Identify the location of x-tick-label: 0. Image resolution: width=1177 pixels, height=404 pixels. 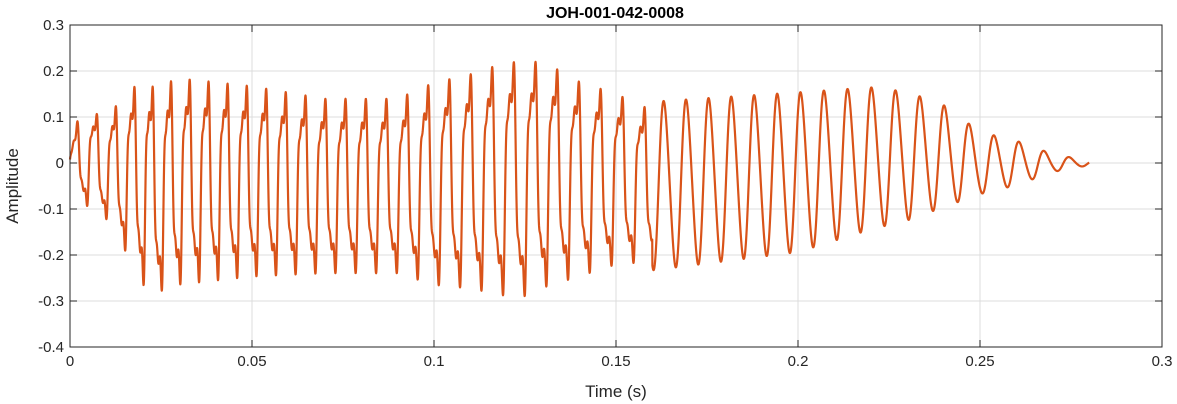
(70, 361).